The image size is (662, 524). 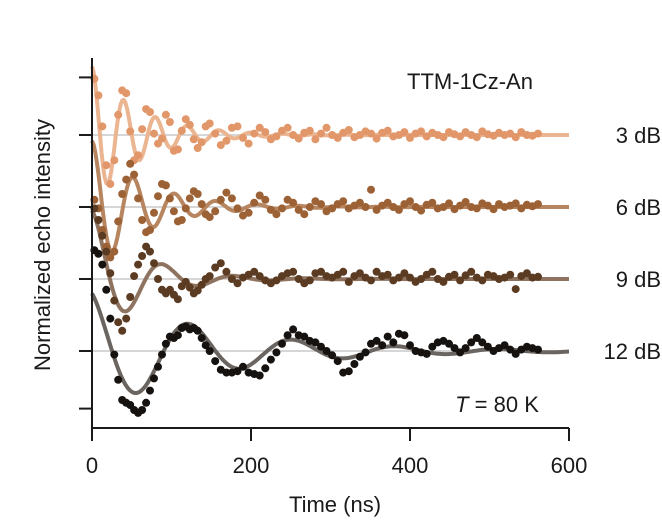 I want to click on series-label-2: 9 dB, so click(x=638, y=279).